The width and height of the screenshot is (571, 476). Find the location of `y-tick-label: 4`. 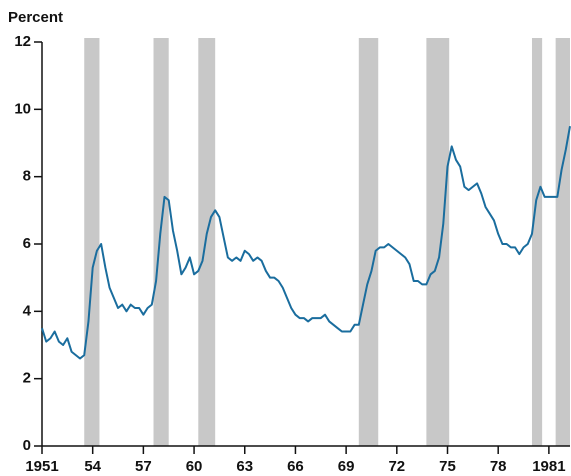

y-tick-label: 4 is located at coordinates (27, 310).